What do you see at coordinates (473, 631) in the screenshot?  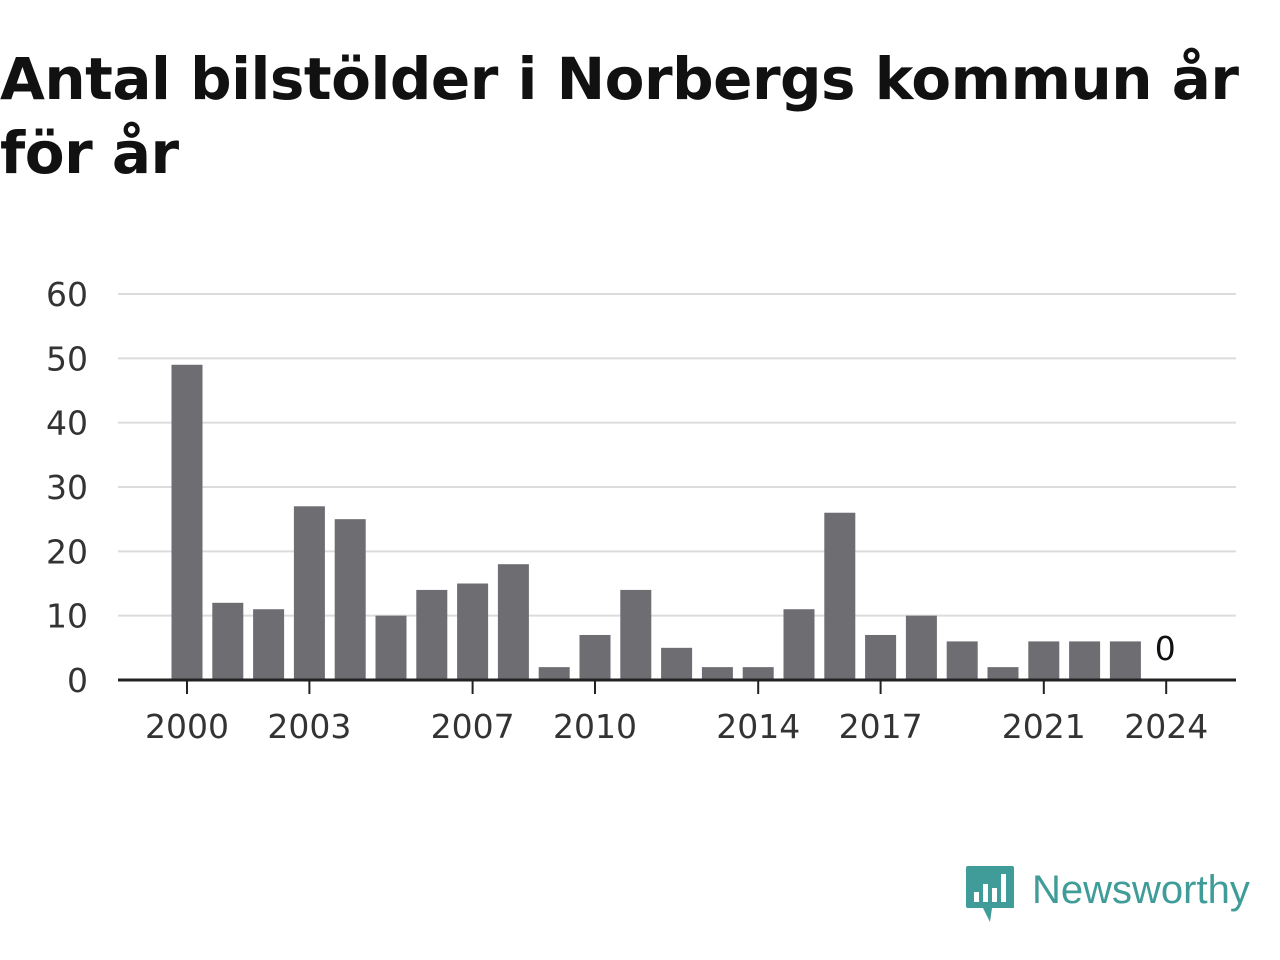 I see `bar-2007` at bounding box center [473, 631].